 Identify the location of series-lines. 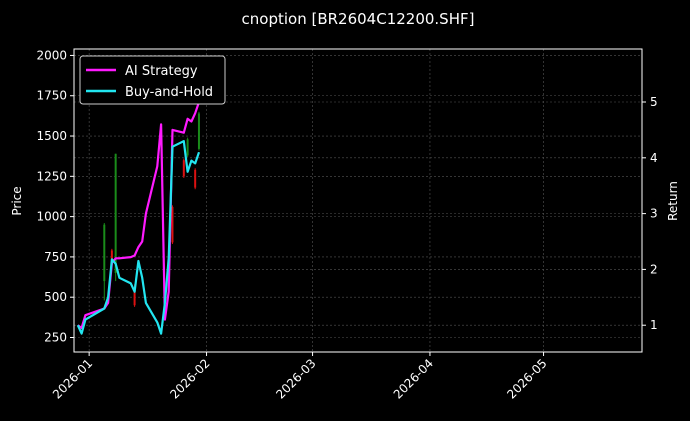
(138, 218).